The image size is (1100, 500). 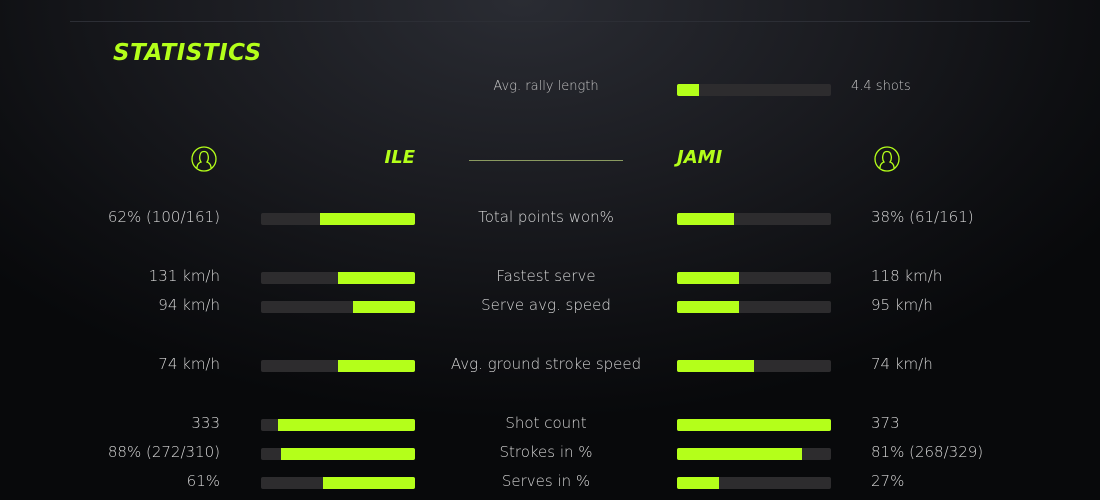 What do you see at coordinates (907, 276) in the screenshot?
I see `stat-right-value: 118 km/h` at bounding box center [907, 276].